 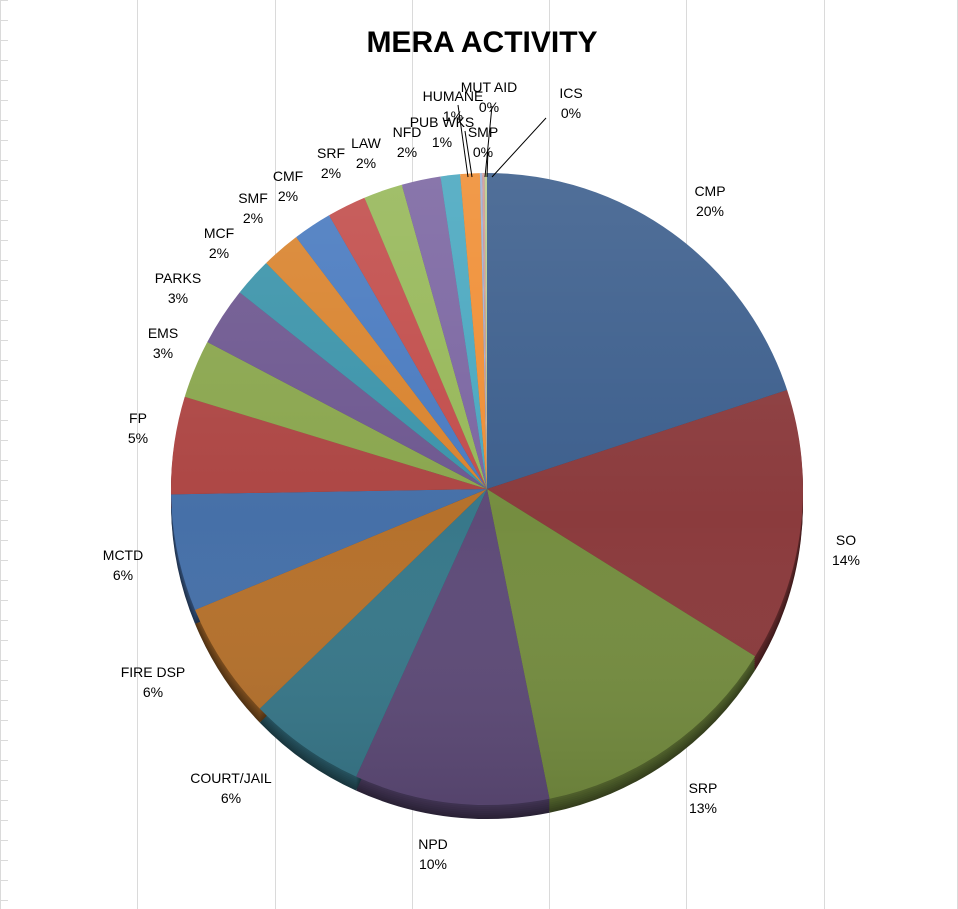 I want to click on slice-label: MCTD 6%, so click(x=123, y=565).